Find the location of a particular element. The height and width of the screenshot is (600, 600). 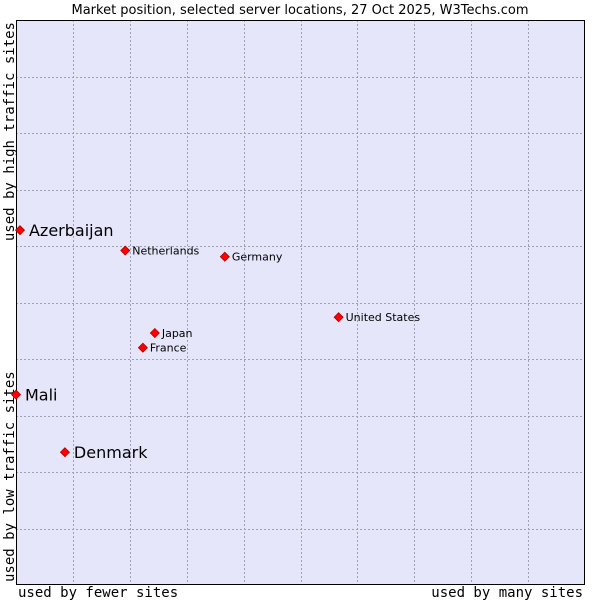

point-label-germany: Germany is located at coordinates (257, 257).